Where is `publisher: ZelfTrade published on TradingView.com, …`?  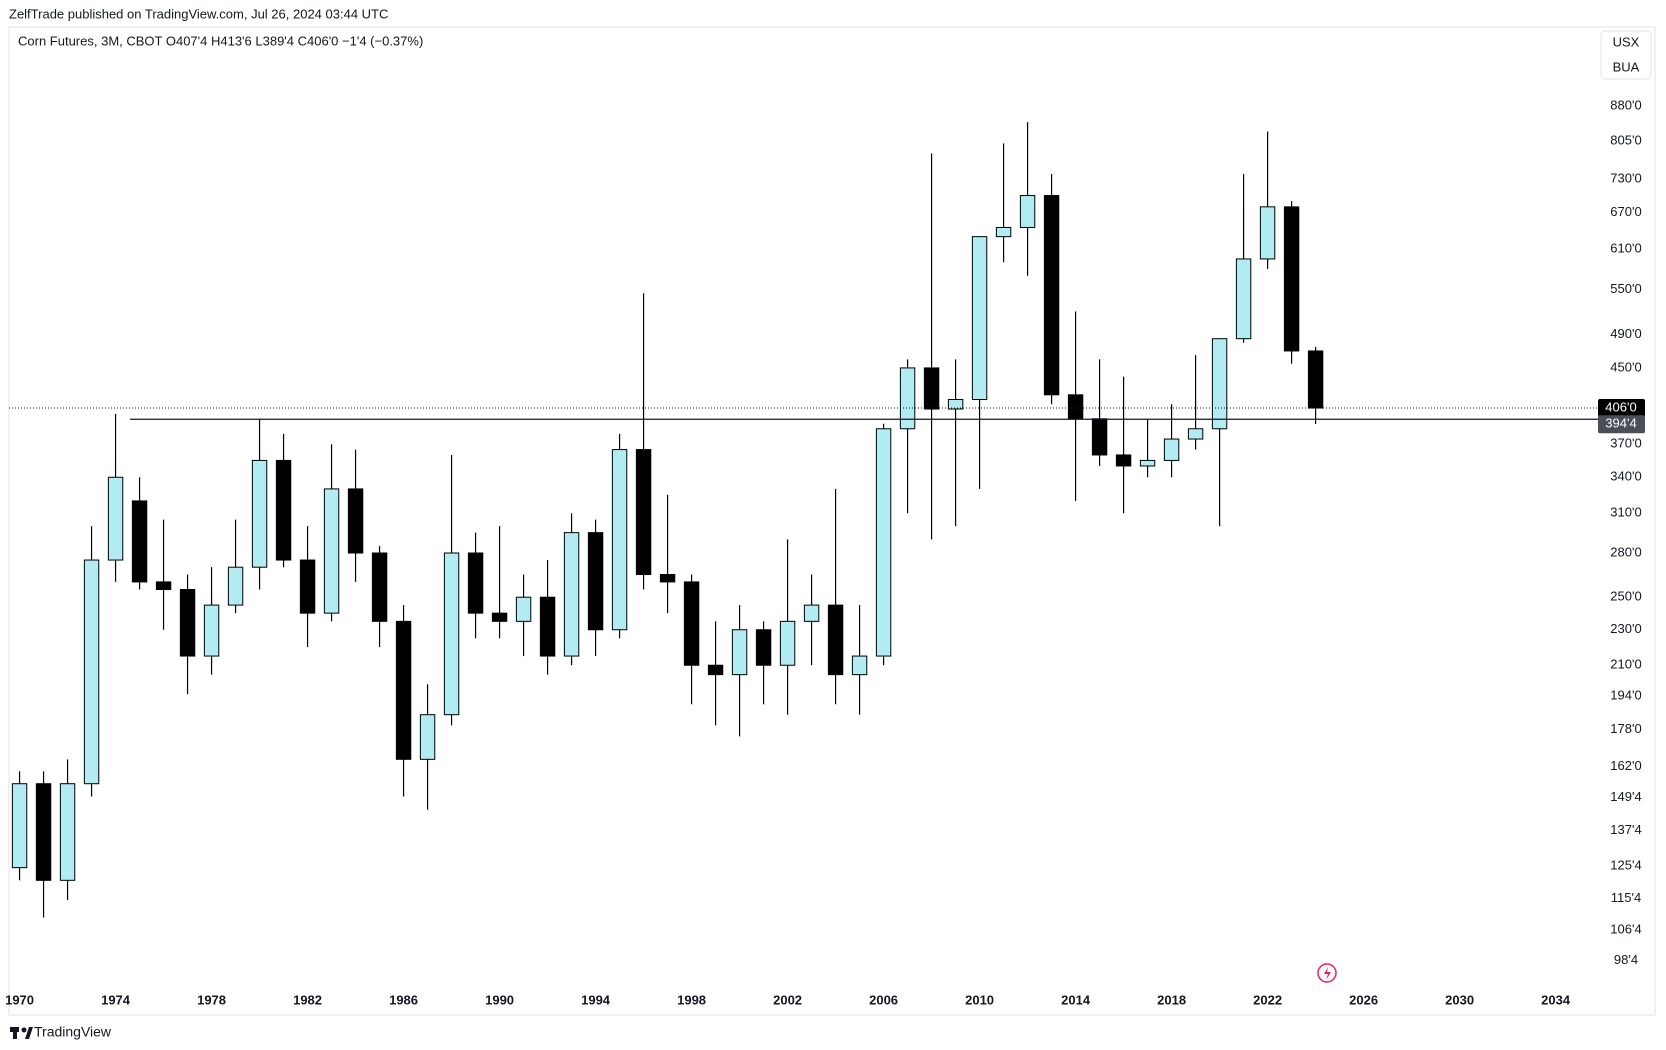 publisher: ZelfTrade published on TradingView.com, … is located at coordinates (198, 13).